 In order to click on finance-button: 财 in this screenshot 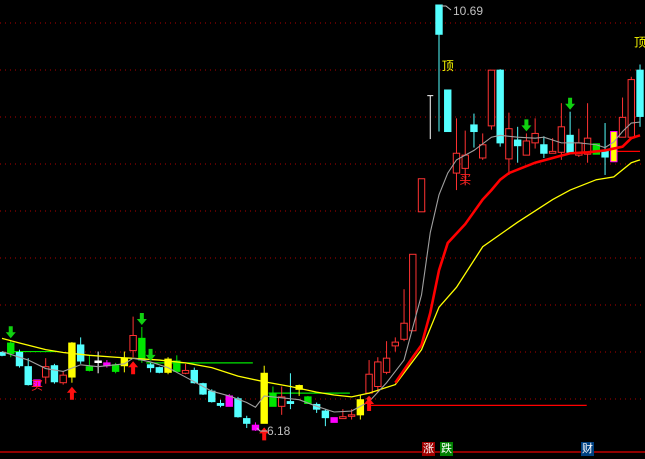, I will do `click(587, 449)`.